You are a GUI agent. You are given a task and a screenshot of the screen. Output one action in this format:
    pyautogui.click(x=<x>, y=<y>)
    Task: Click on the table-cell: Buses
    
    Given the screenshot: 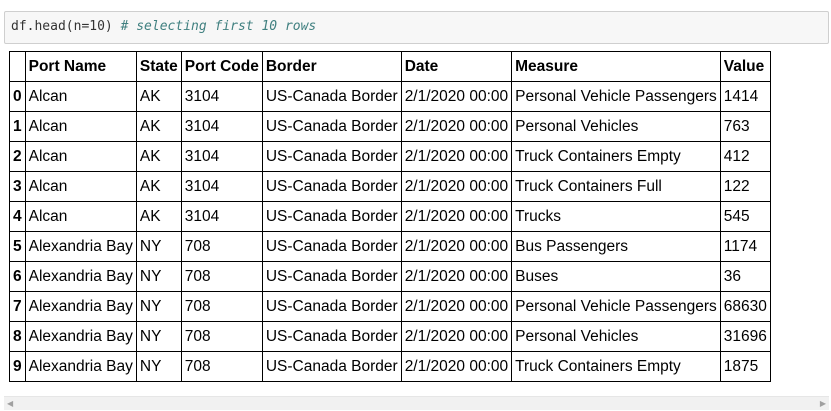 What is the action you would take?
    pyautogui.click(x=616, y=276)
    